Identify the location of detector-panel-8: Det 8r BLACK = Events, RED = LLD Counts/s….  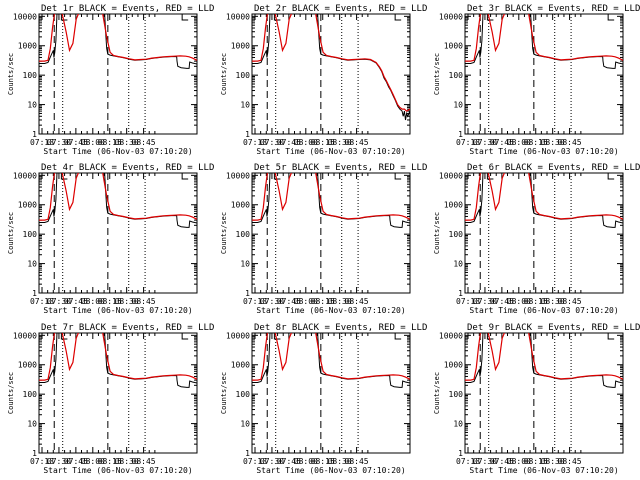
(323, 399).